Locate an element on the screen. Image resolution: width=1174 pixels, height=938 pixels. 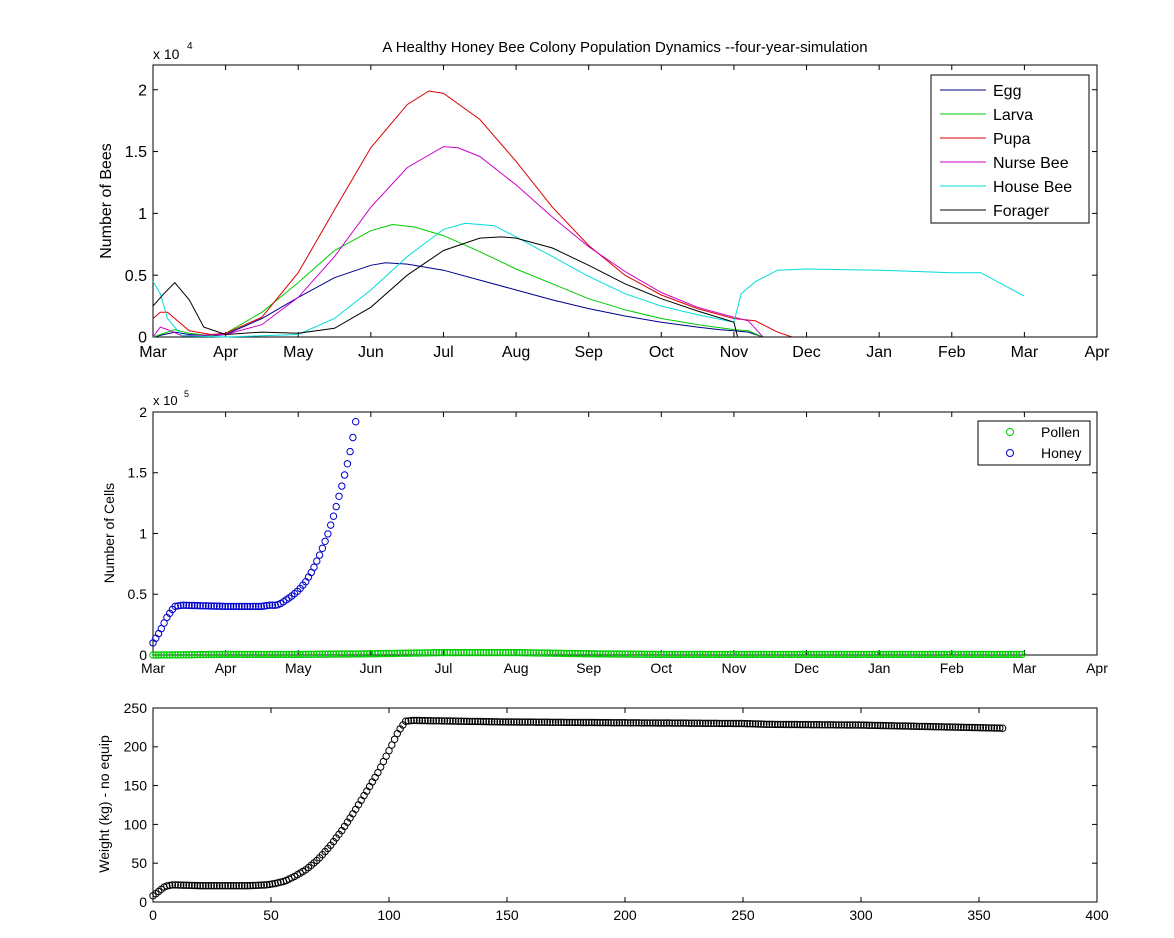
y-tick-label: 1 is located at coordinates (143, 533).